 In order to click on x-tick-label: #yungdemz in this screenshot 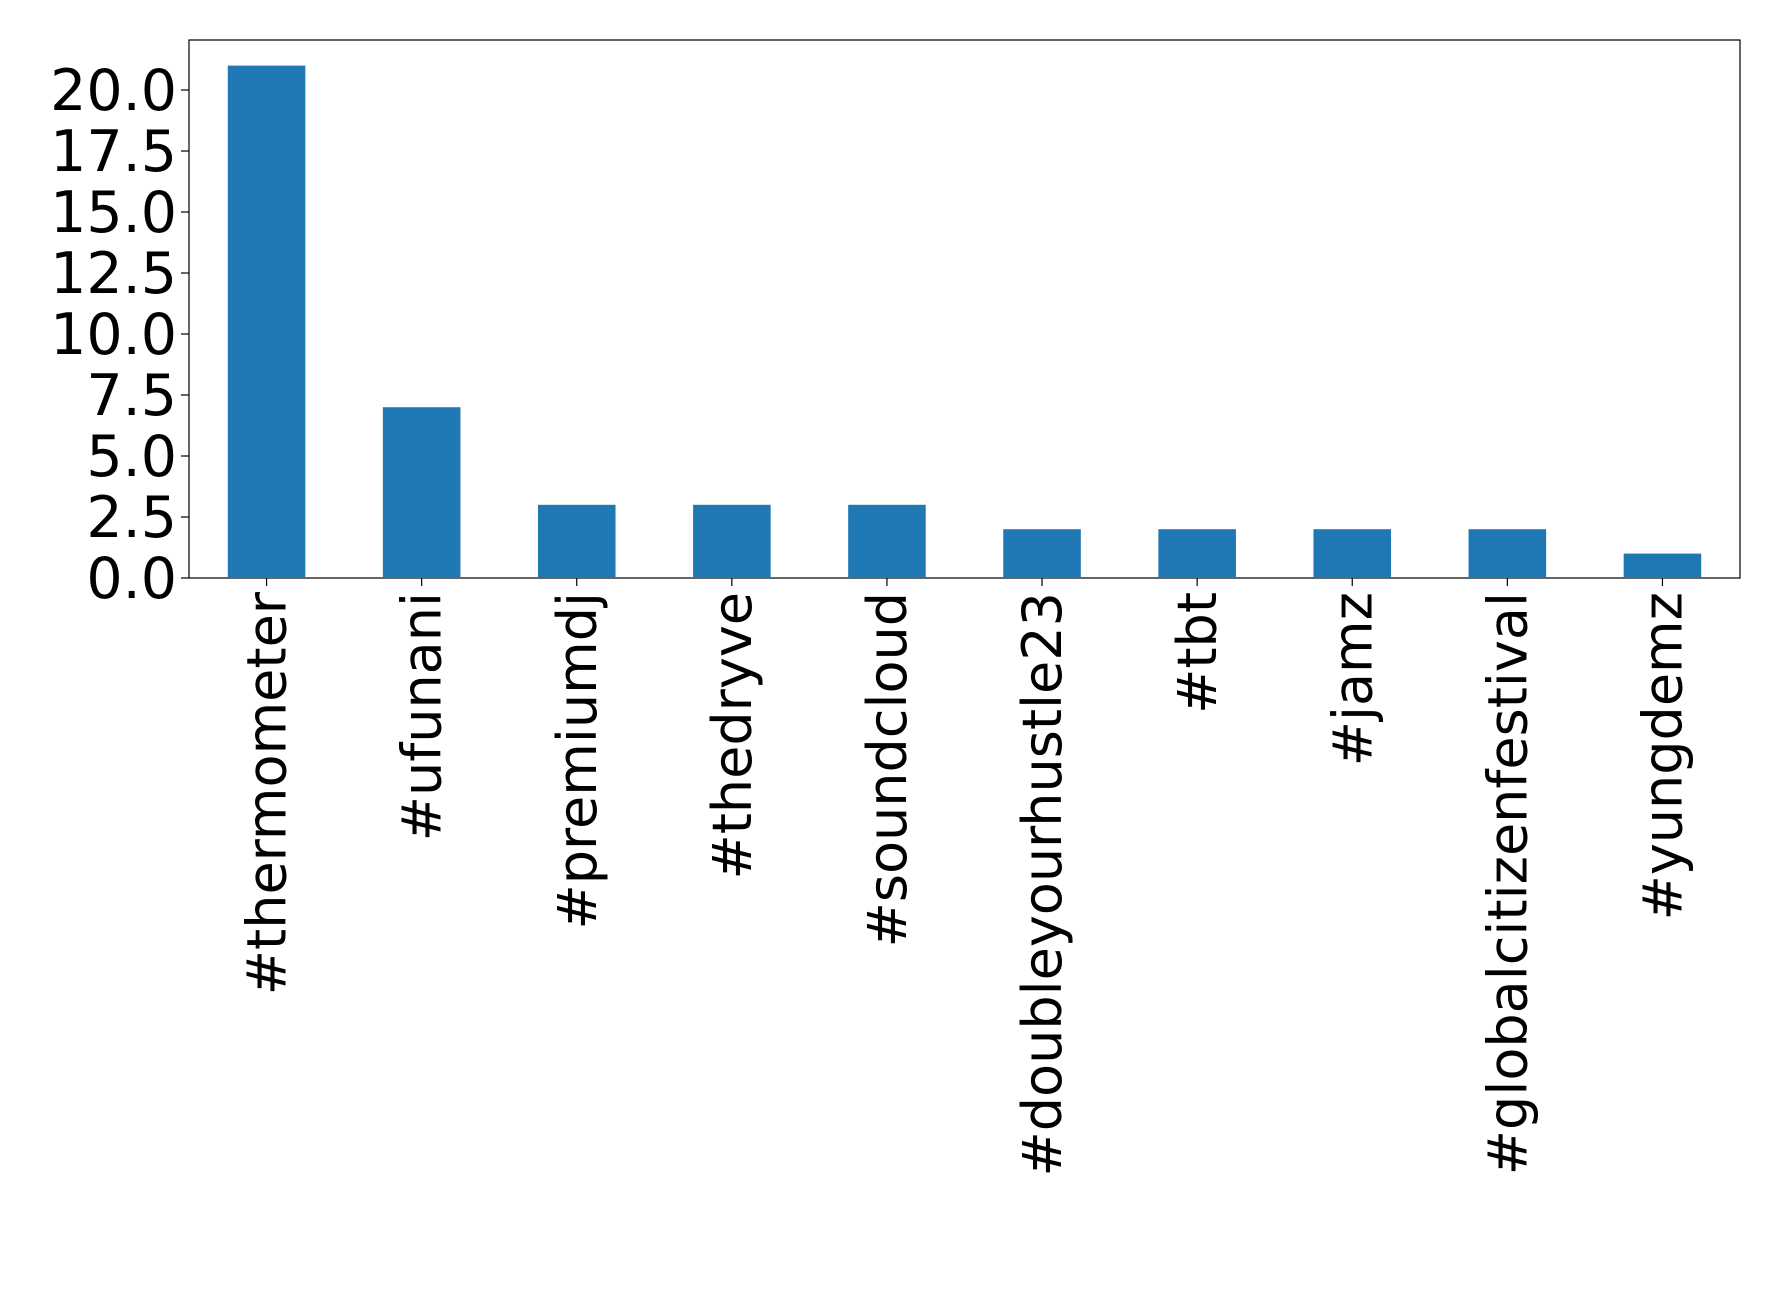, I will do `click(1662, 756)`.